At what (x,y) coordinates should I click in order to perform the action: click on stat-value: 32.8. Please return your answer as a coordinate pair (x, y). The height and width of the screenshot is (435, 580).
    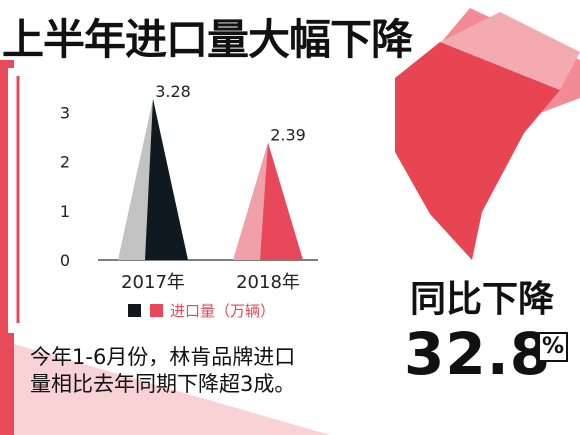
    Looking at the image, I should click on (478, 354).